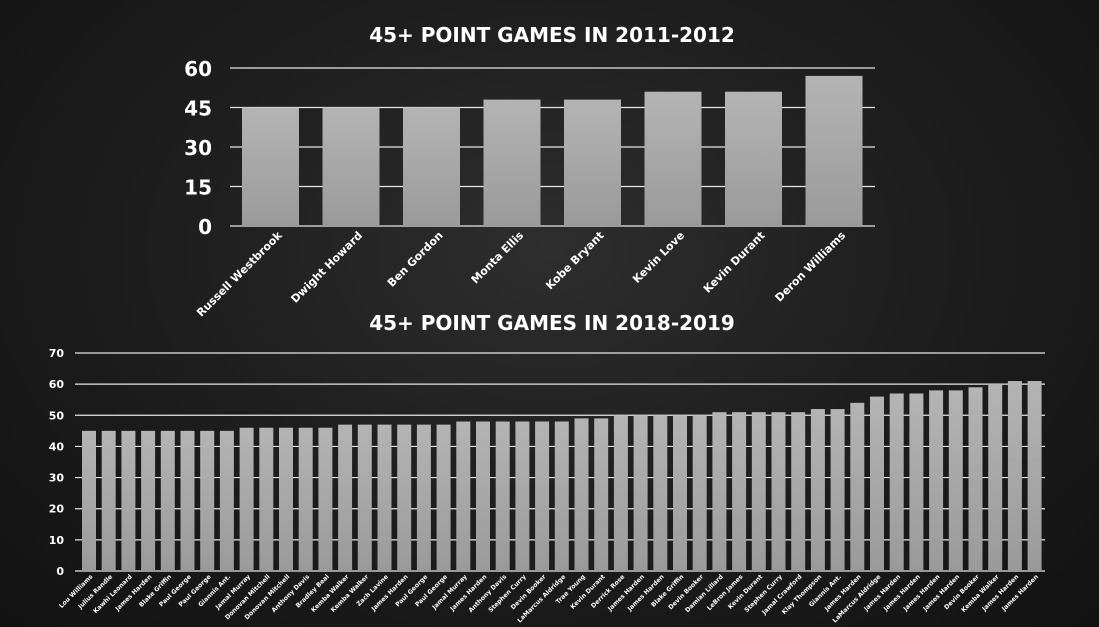 This screenshot has width=1099, height=627. Describe the element at coordinates (57, 446) in the screenshot. I see `y-tick-label: 40` at that location.